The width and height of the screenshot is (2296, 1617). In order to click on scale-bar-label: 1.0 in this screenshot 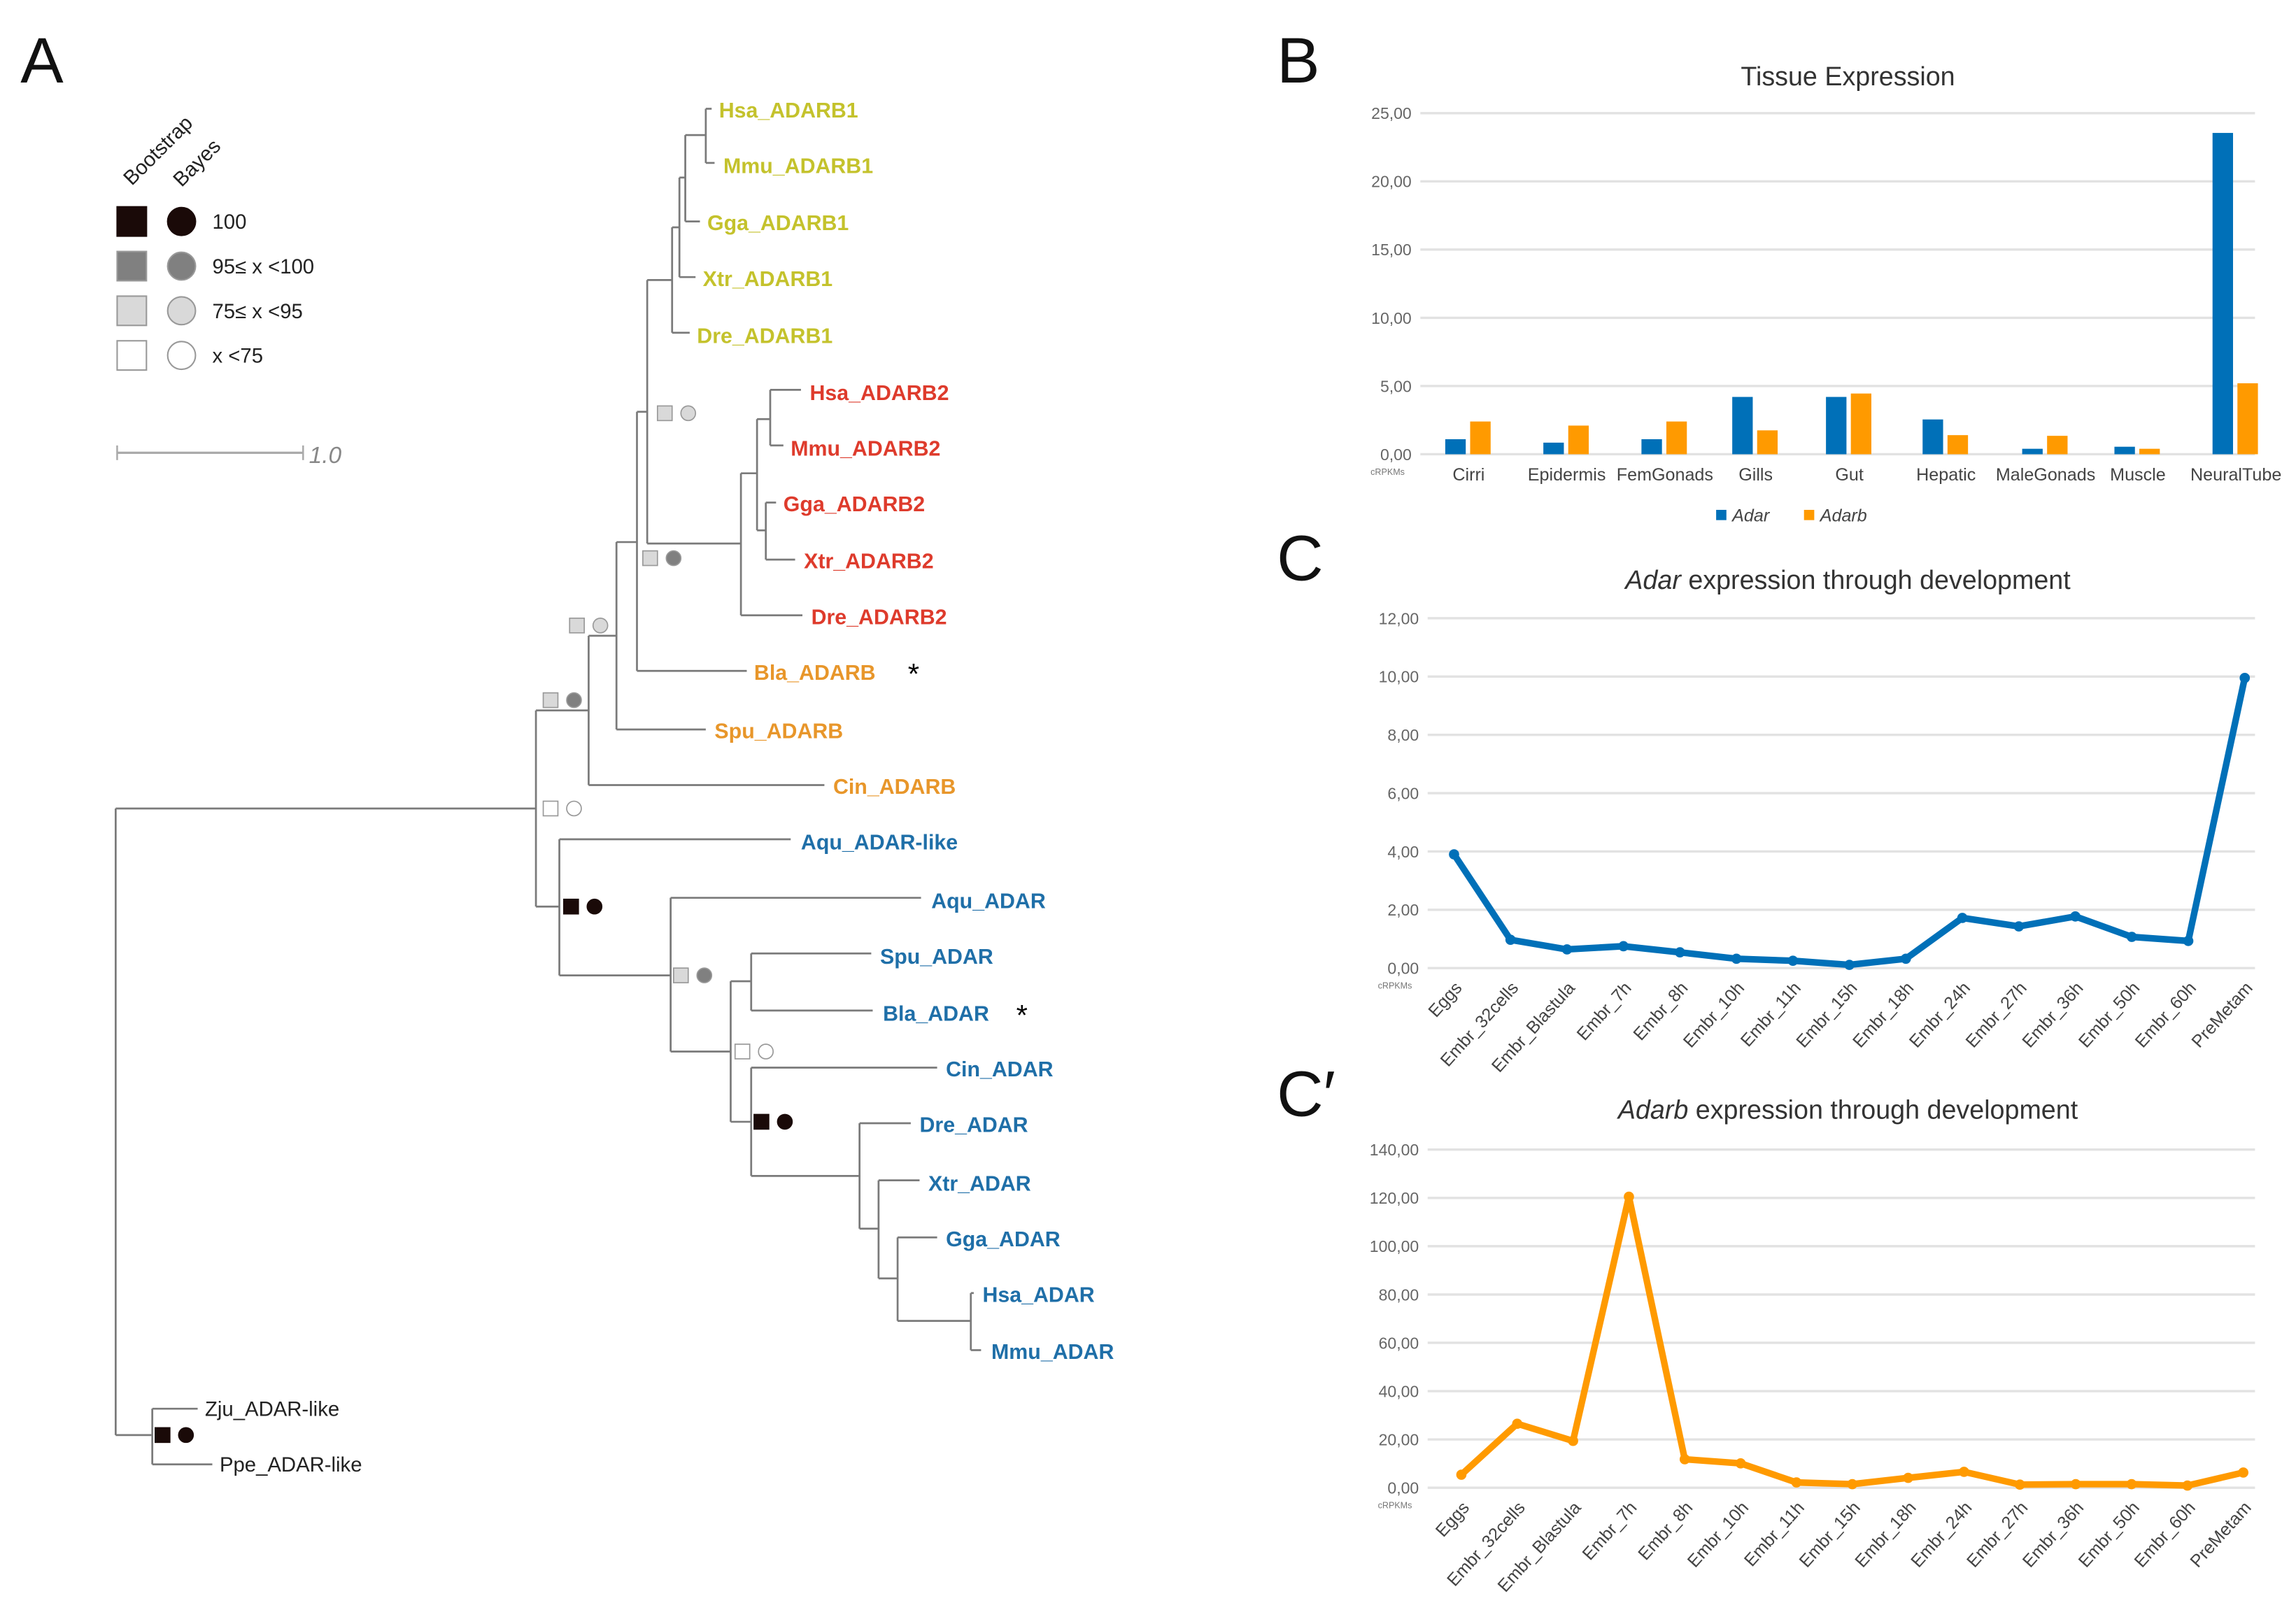, I will do `click(325, 456)`.